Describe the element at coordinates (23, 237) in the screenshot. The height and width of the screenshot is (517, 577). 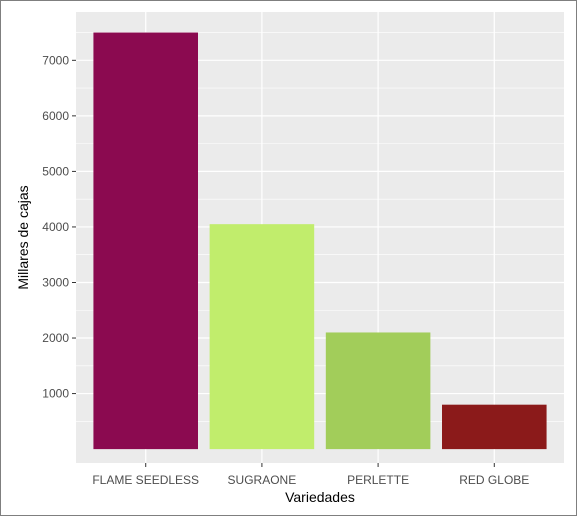
I see `y-axis-title: Millares de cajas` at that location.